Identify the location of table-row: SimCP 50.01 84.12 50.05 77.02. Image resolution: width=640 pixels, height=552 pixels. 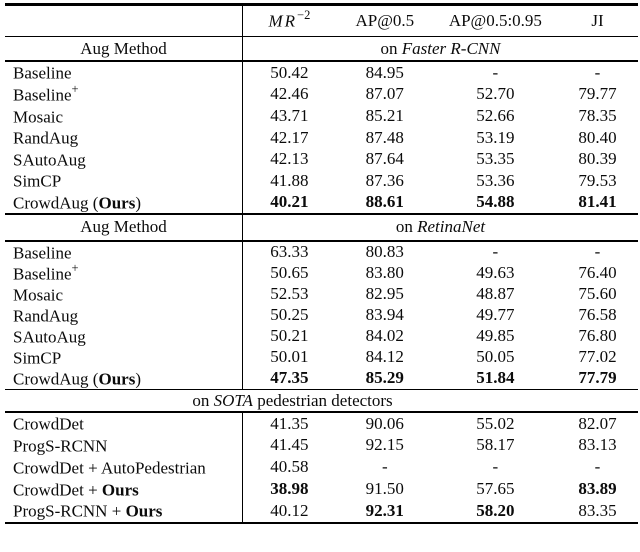
(321, 357).